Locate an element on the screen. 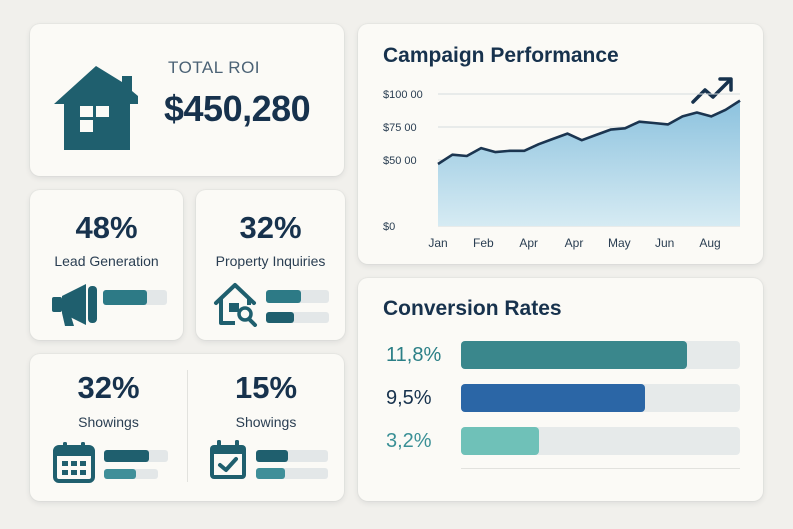 The image size is (793, 529). chart-x-tick-label: Jan is located at coordinates (437, 243).